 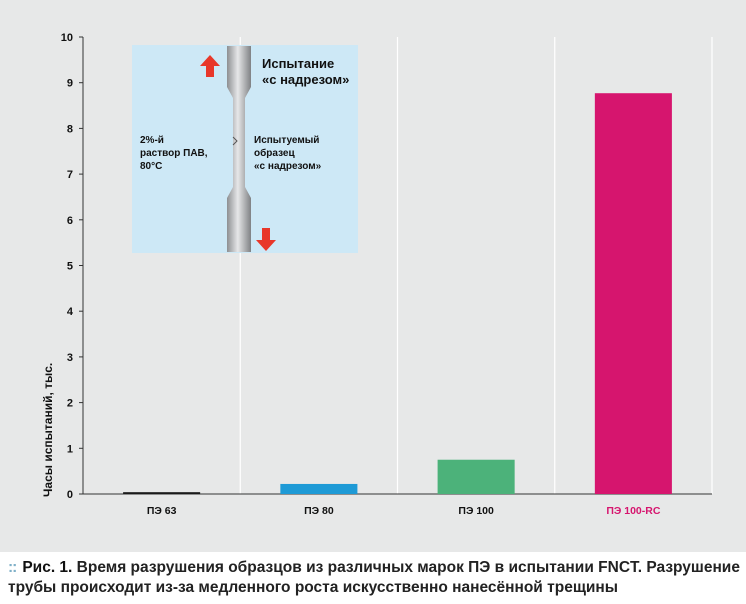 I want to click on test-specimen, so click(x=239, y=149).